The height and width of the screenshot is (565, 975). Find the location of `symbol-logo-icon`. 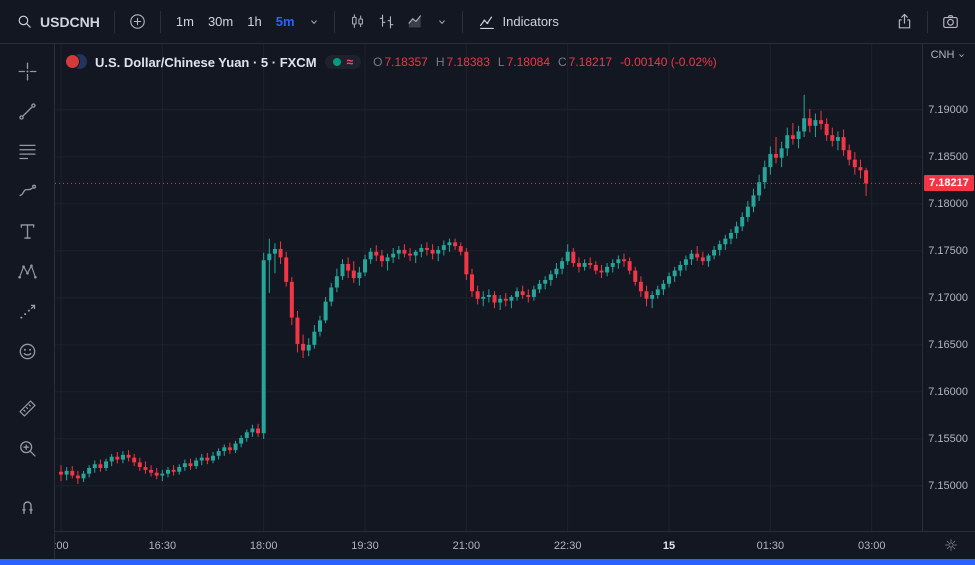

symbol-logo-icon is located at coordinates (76, 62).